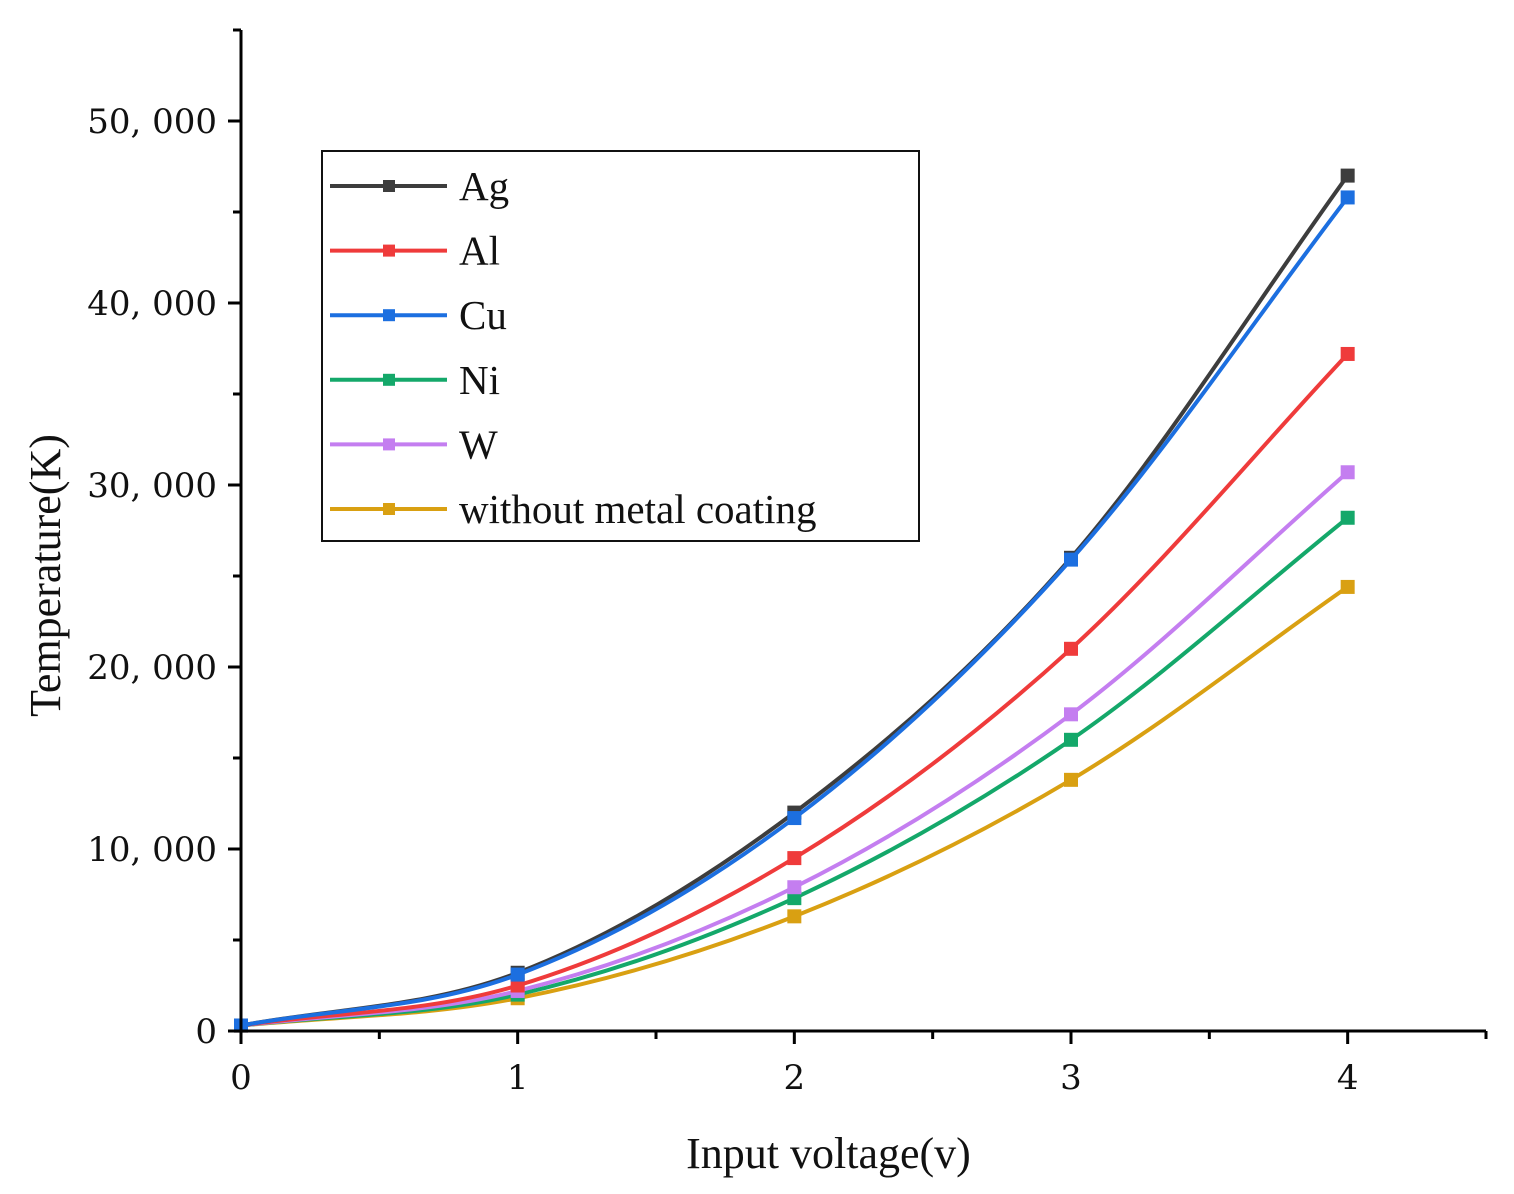  What do you see at coordinates (1347, 175) in the screenshot?
I see `data-point-ag` at bounding box center [1347, 175].